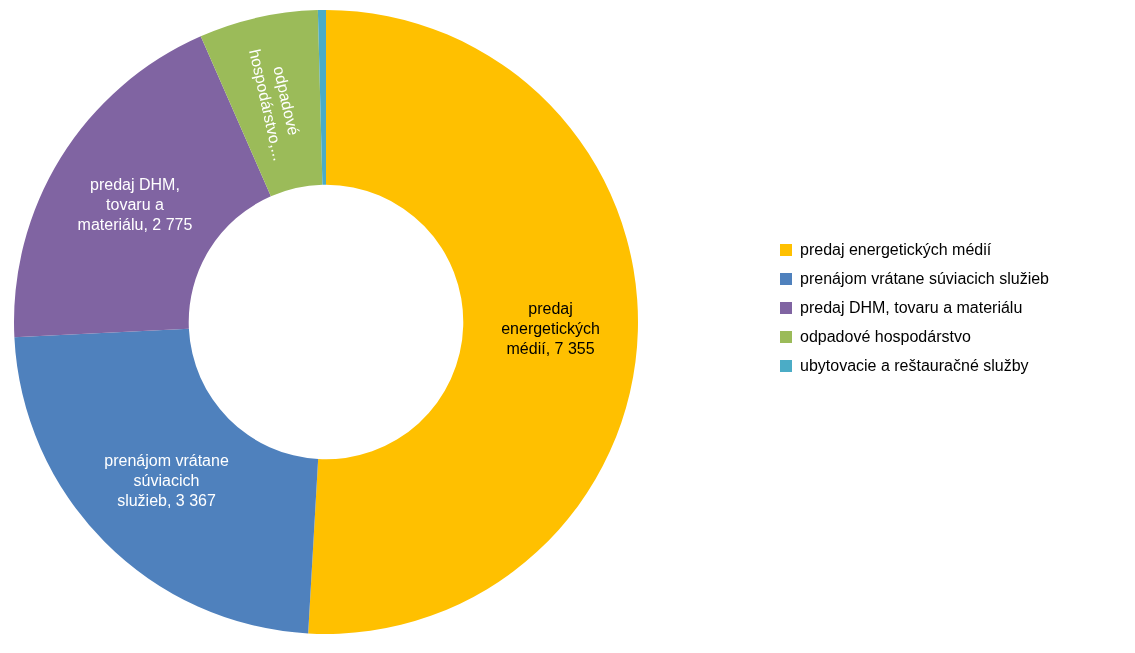 The image size is (1135, 653). Describe the element at coordinates (925, 278) in the screenshot. I see `legend-label: prenájom vrátane súviacich služieb` at that location.